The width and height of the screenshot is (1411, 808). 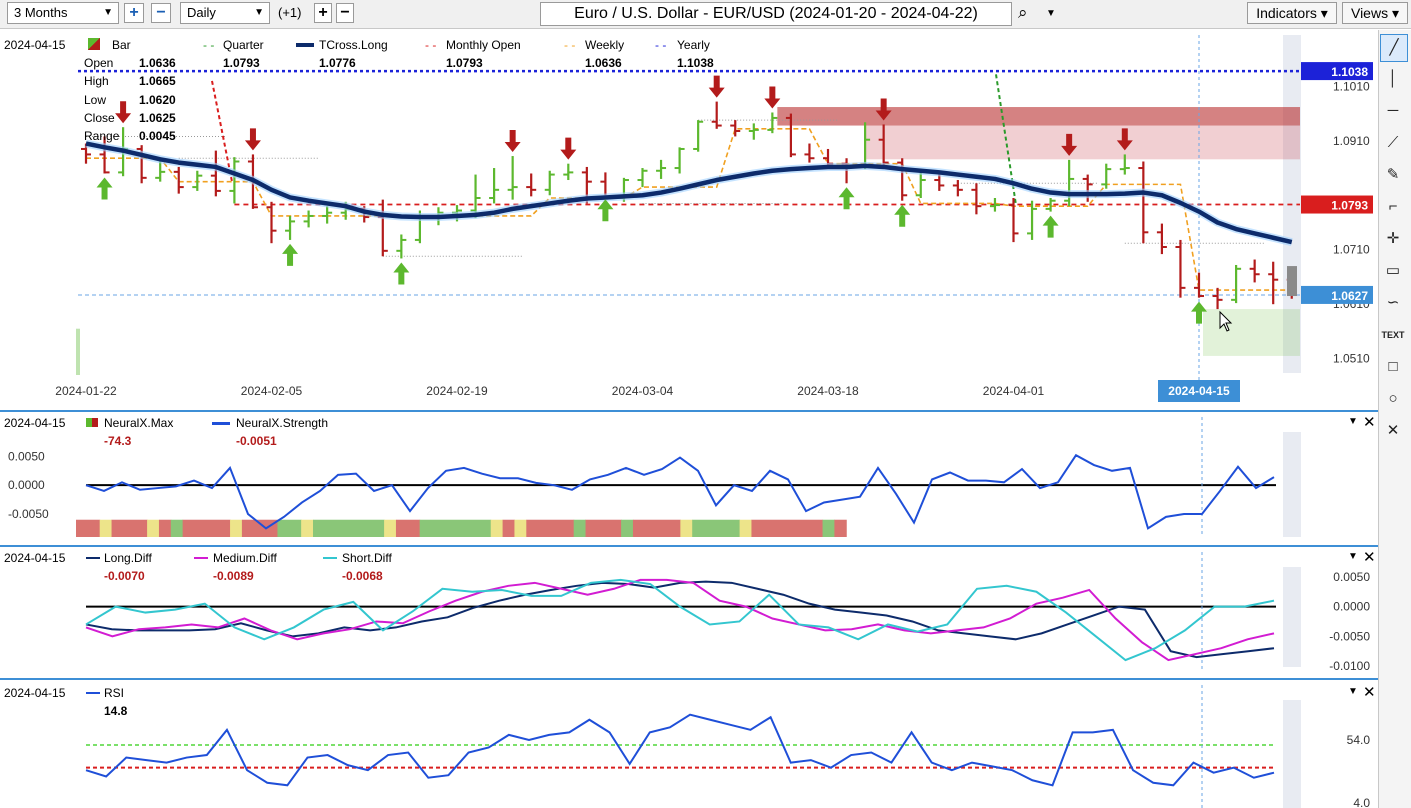 What do you see at coordinates (157, 63) in the screenshot?
I see `ohlc-value: 1.0636` at bounding box center [157, 63].